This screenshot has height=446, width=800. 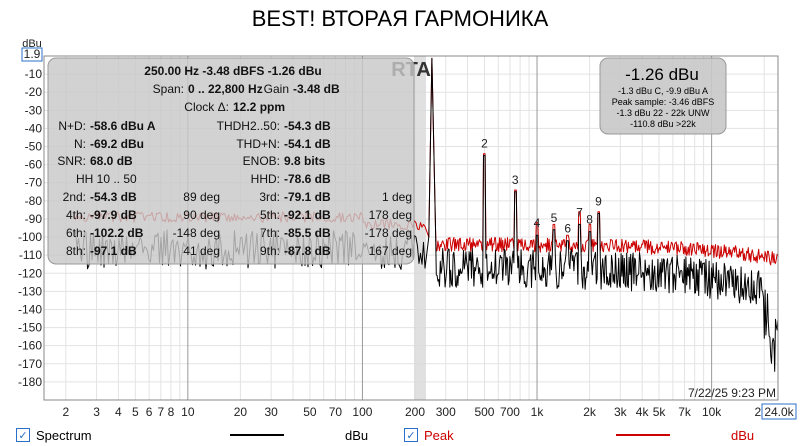 I want to click on harmonic-marker-label: 2, so click(x=484, y=144).